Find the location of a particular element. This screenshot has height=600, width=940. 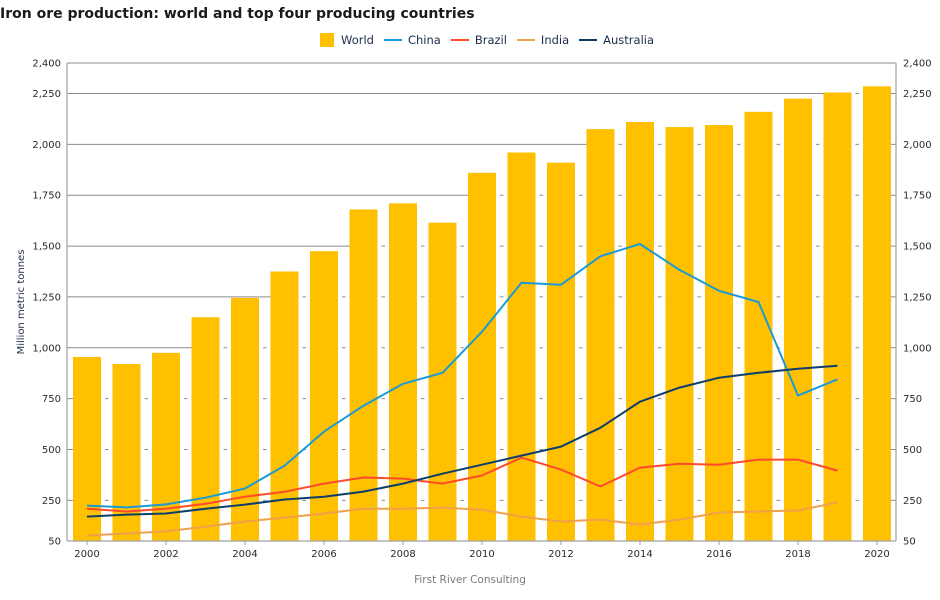

y-tick-label-right: 1,000 is located at coordinates (917, 348).